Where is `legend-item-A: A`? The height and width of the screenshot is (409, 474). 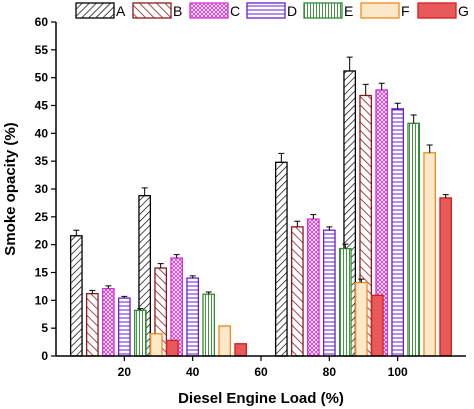
legend-item-A: A is located at coordinates (100, 10).